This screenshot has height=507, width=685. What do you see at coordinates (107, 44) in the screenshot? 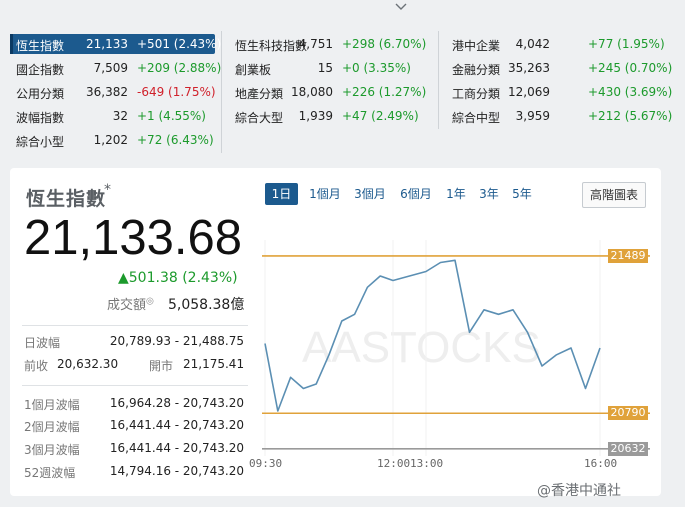
I see `ticker-price: 21,133` at bounding box center [107, 44].